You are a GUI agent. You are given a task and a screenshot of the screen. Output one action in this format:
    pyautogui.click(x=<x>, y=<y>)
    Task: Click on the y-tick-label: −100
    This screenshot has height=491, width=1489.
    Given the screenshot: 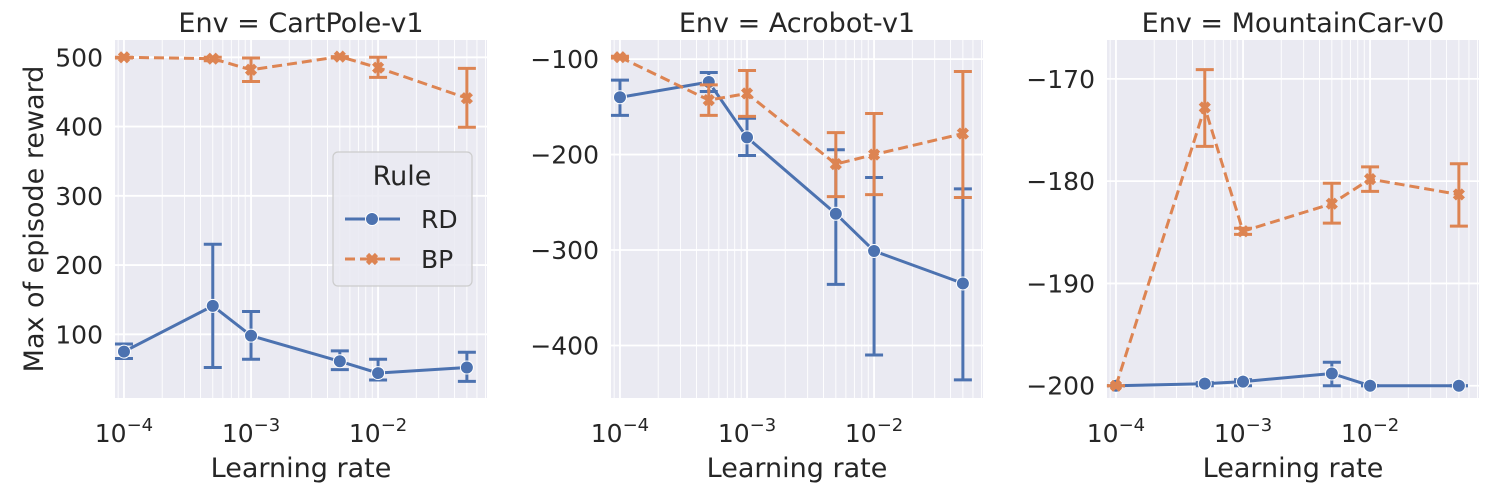 What is the action you would take?
    pyautogui.click(x=564, y=59)
    